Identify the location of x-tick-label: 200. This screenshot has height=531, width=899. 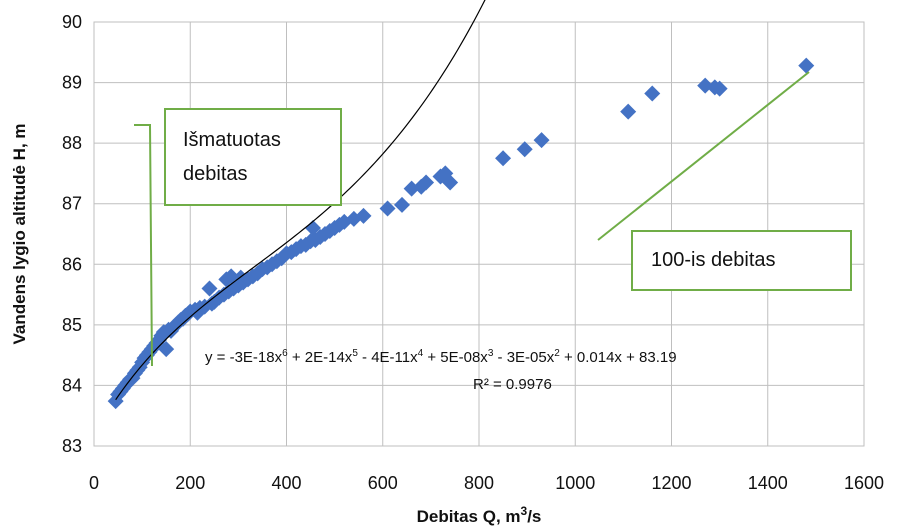
(190, 483).